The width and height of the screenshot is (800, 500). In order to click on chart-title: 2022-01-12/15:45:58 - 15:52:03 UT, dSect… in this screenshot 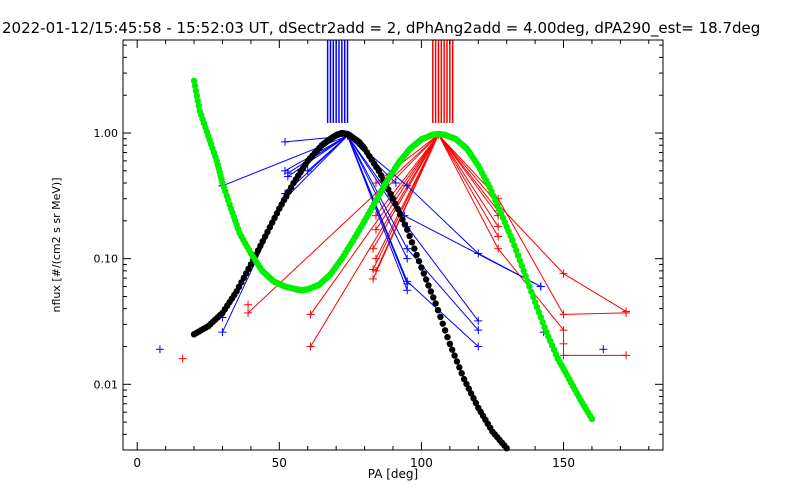, I will do `click(381, 28)`.